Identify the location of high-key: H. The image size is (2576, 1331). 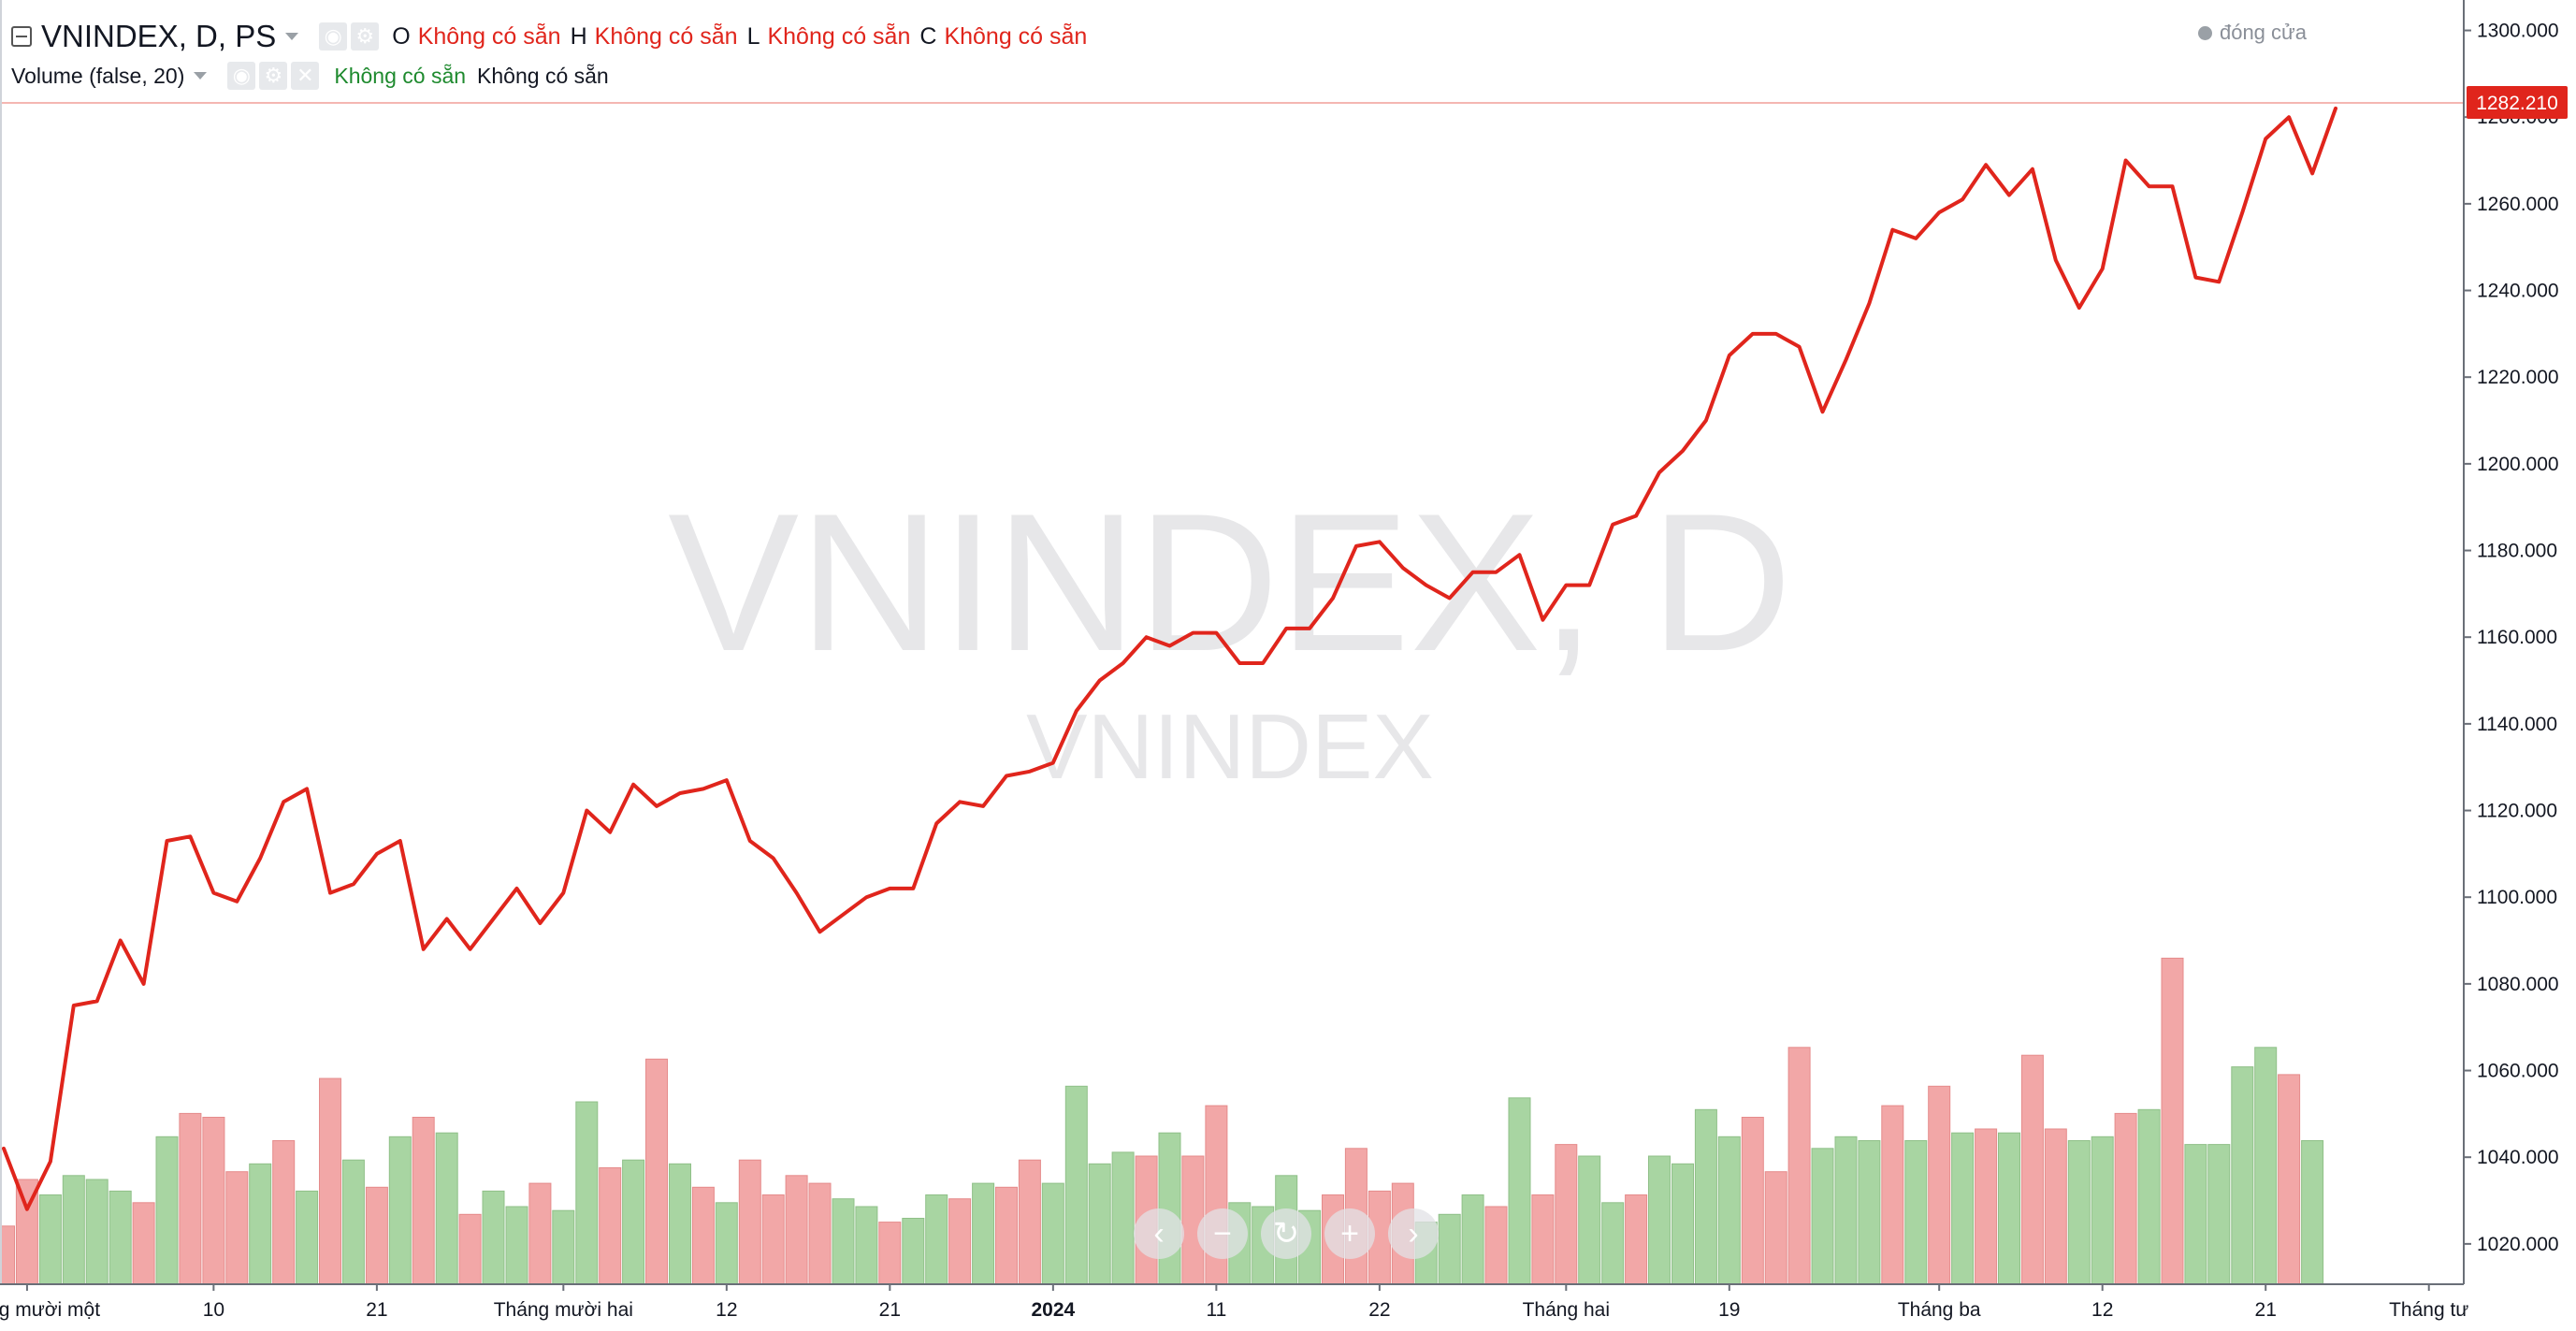
(578, 36).